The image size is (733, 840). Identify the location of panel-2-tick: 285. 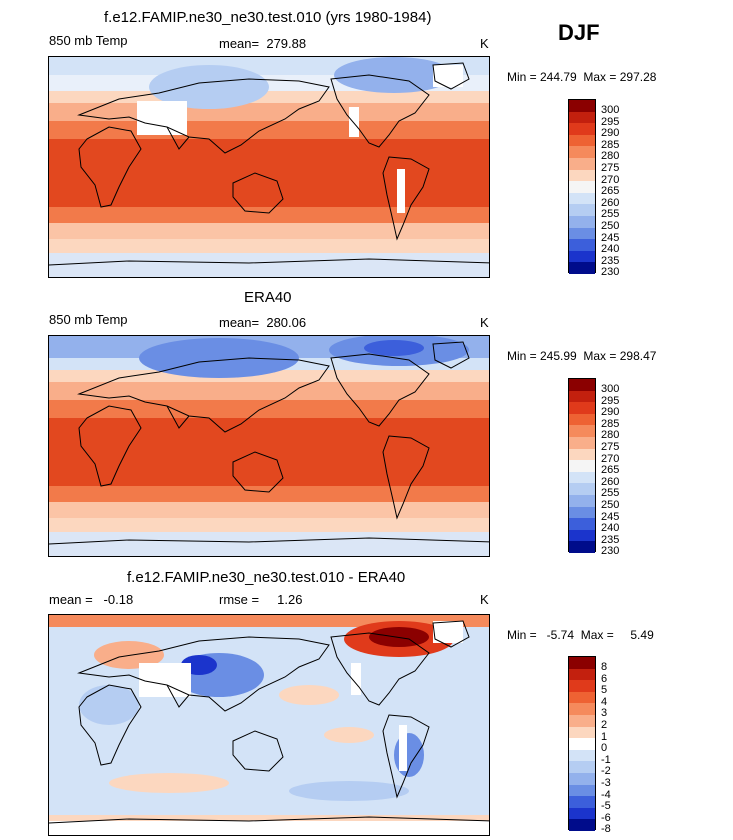
(610, 424).